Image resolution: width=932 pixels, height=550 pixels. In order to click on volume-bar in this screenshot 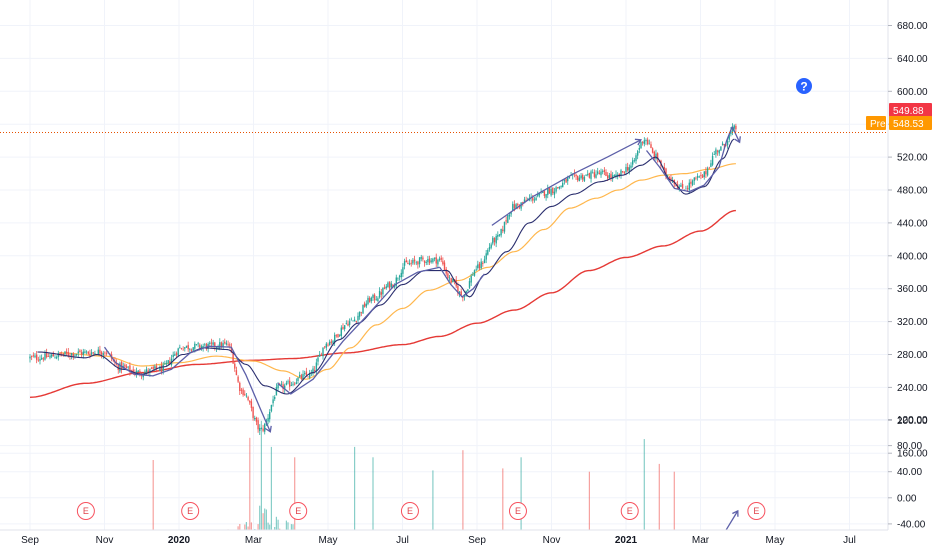, I will do `click(266, 529)`.